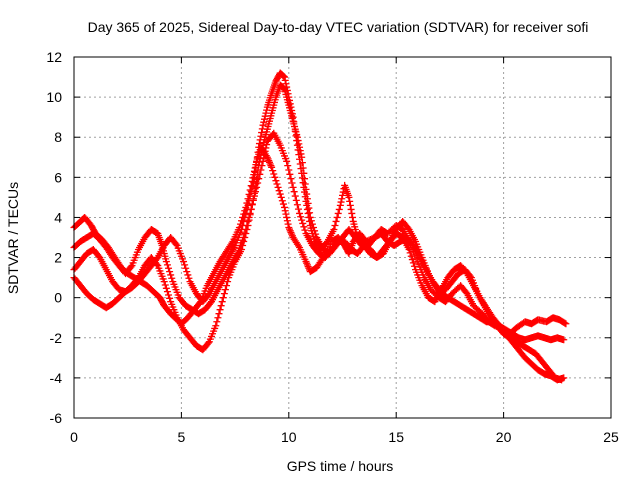 The height and width of the screenshot is (480, 640). I want to click on x-axis-label: GPS time / hours, so click(340, 466).